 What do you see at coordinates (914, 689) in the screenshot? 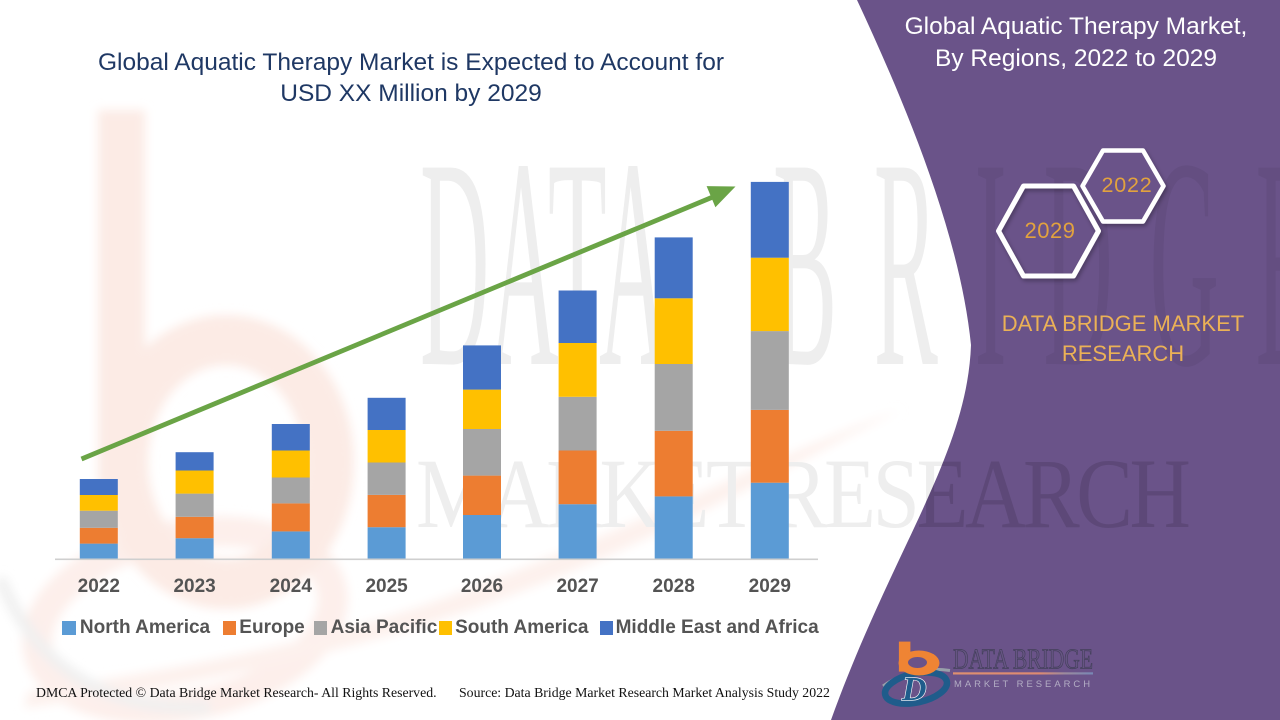
I see `svg-text: D` at bounding box center [914, 689].